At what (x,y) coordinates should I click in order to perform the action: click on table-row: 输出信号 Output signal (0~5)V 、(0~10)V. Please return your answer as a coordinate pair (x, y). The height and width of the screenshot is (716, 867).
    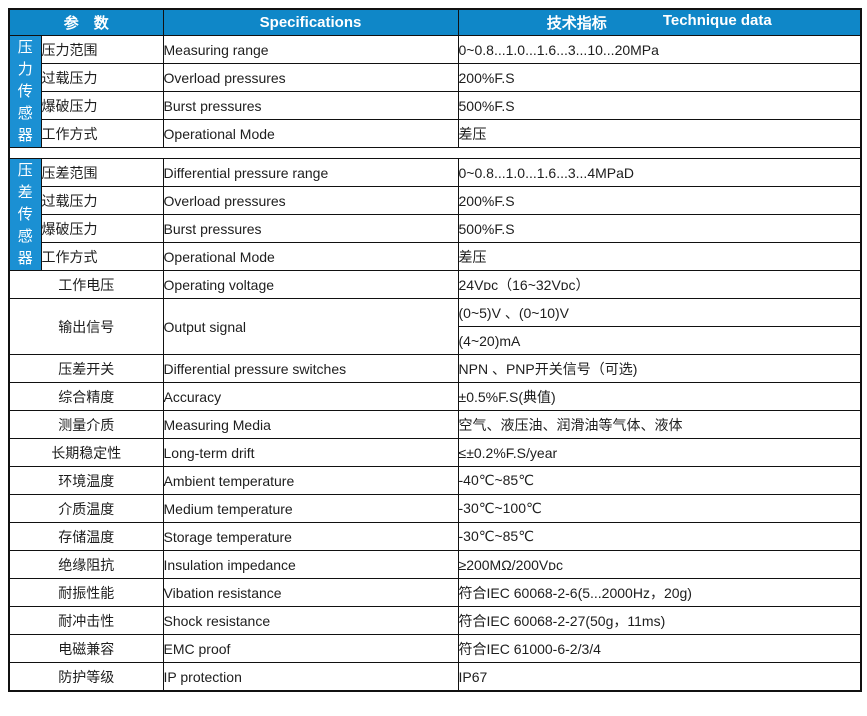
    Looking at the image, I should click on (435, 326).